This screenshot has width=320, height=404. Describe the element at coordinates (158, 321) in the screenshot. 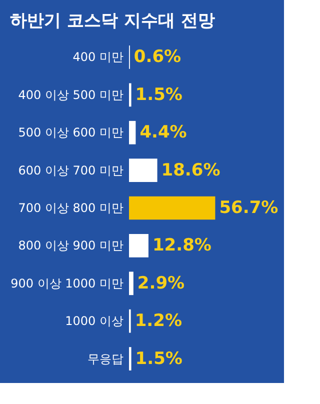

I see `data-label: 1.2%` at that location.